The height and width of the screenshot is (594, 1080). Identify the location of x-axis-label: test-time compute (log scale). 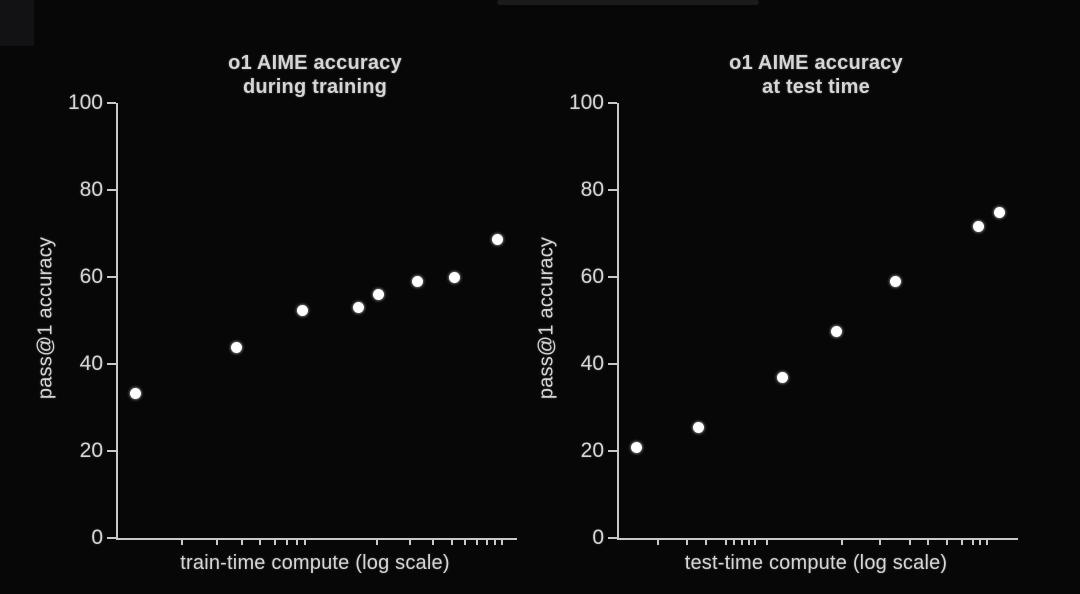
(816, 563).